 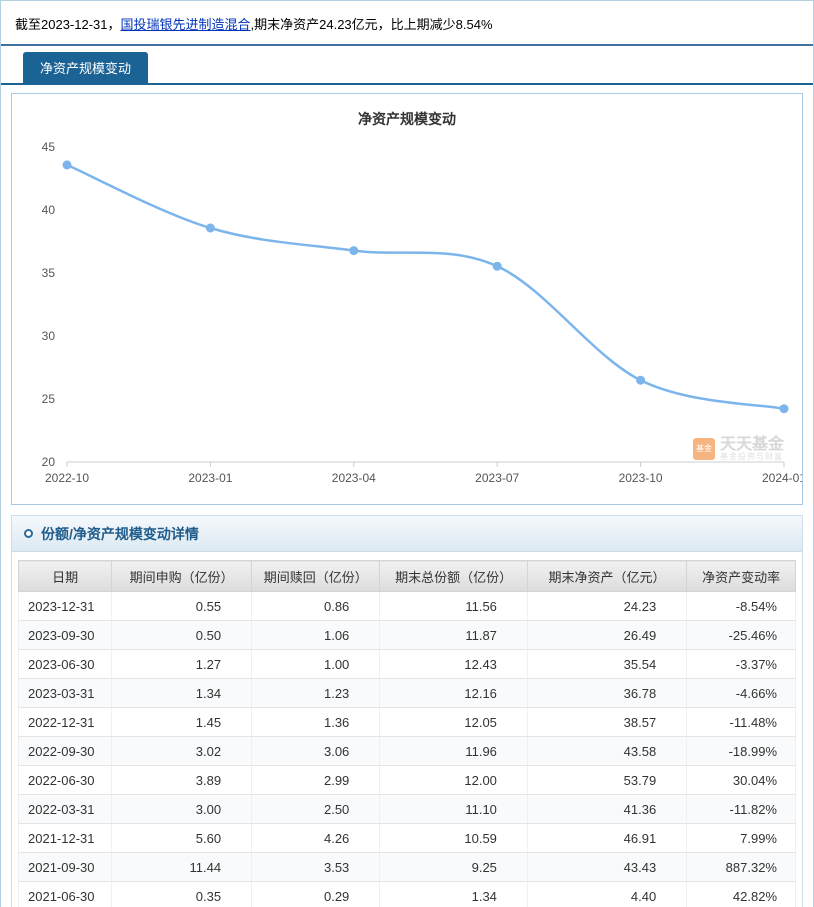 I want to click on table-cell: 41.36, so click(x=607, y=809).